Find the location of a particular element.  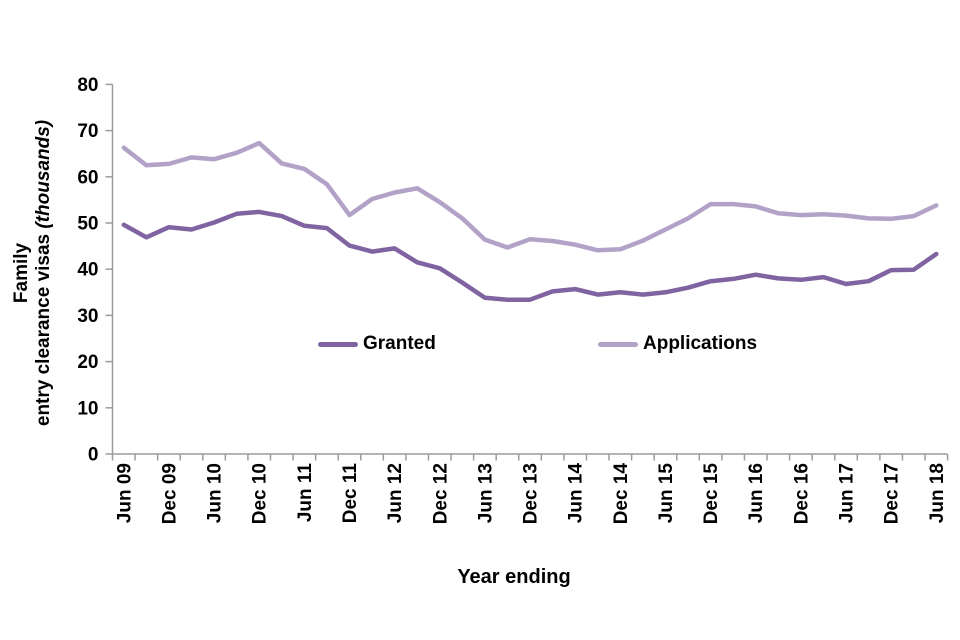

x-tick-label: Jun 16 is located at coordinates (756, 493).